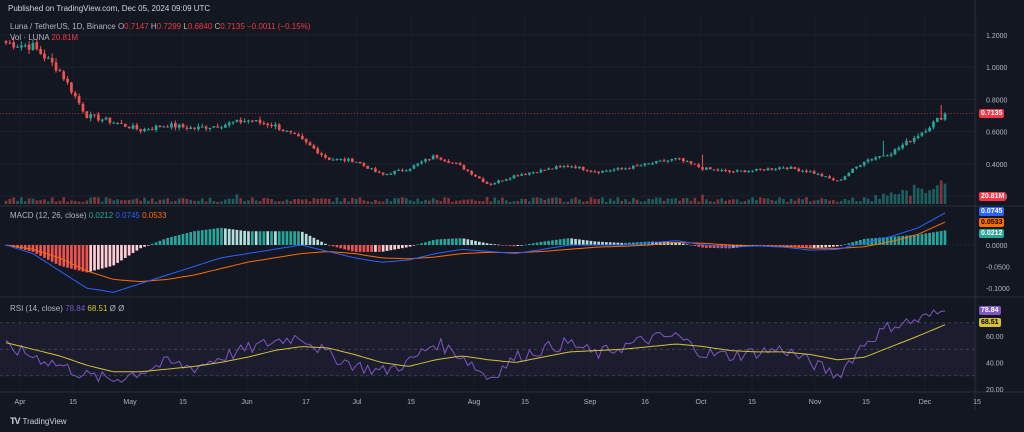  What do you see at coordinates (487, 349) in the screenshot?
I see `rsi-band` at bounding box center [487, 349].